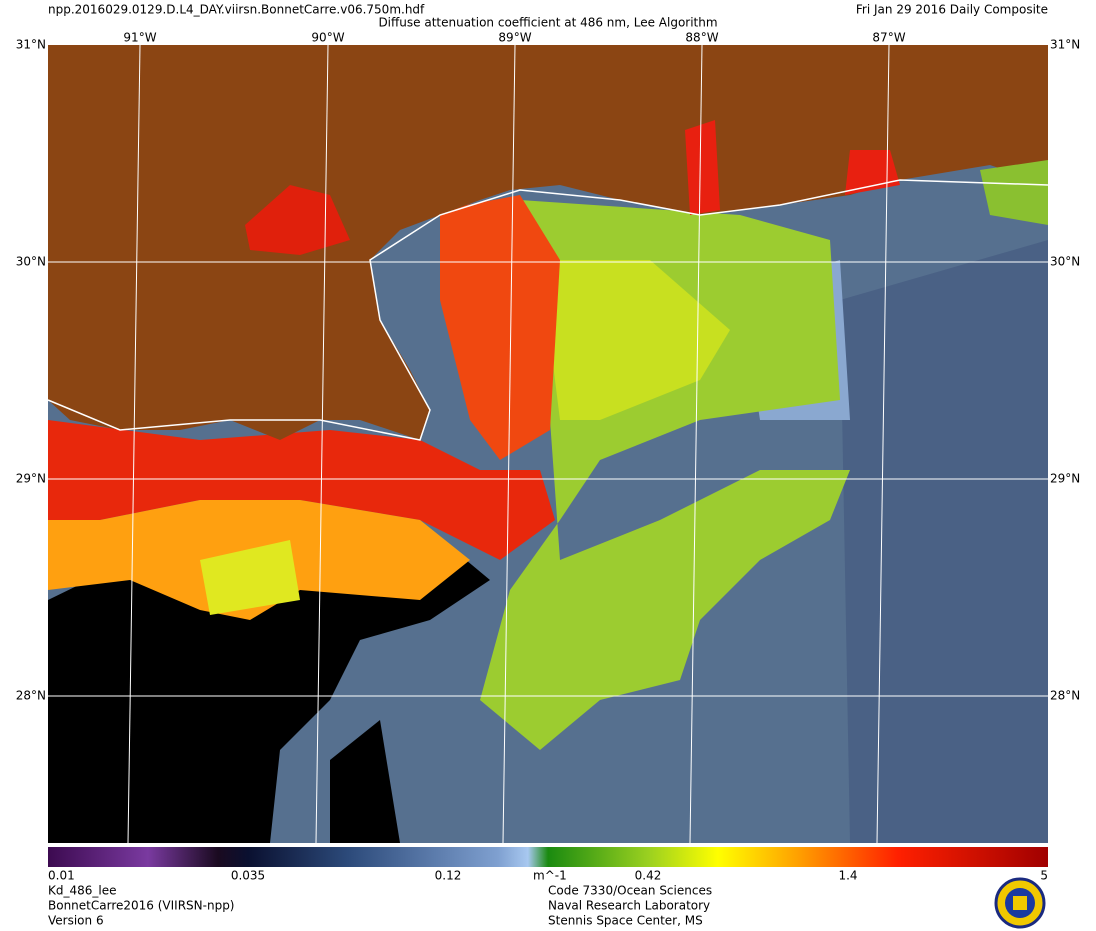 The height and width of the screenshot is (931, 1096). What do you see at coordinates (701, 38) in the screenshot?
I see `lon-label: 88°W` at bounding box center [701, 38].